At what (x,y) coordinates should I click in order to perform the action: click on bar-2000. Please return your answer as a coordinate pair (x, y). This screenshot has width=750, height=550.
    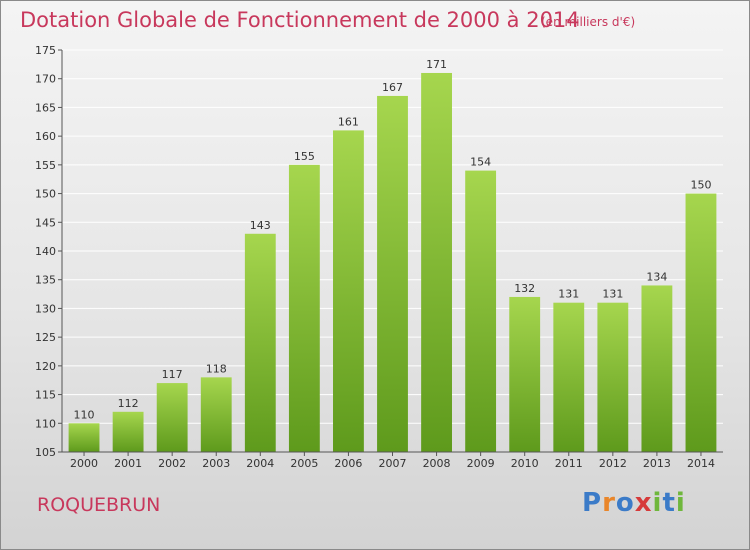
    Looking at the image, I should click on (84, 437).